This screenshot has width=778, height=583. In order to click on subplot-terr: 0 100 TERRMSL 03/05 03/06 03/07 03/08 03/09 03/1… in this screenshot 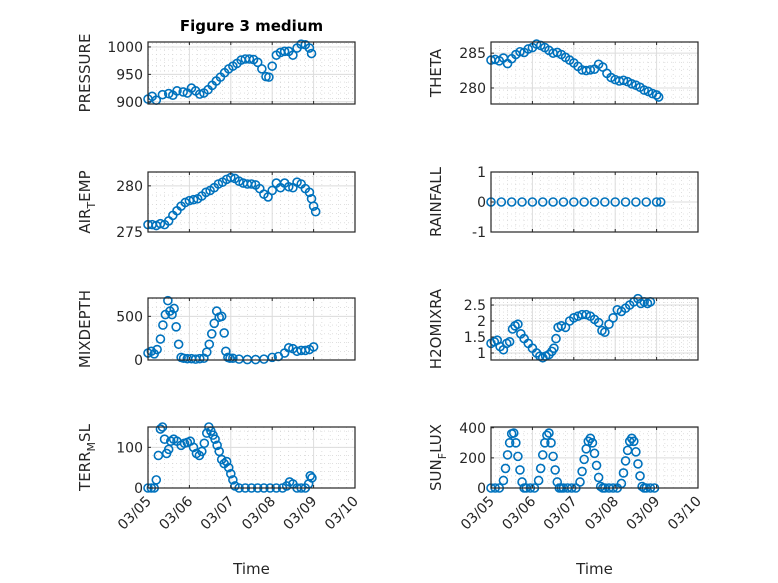, I will do `click(219, 500)`.